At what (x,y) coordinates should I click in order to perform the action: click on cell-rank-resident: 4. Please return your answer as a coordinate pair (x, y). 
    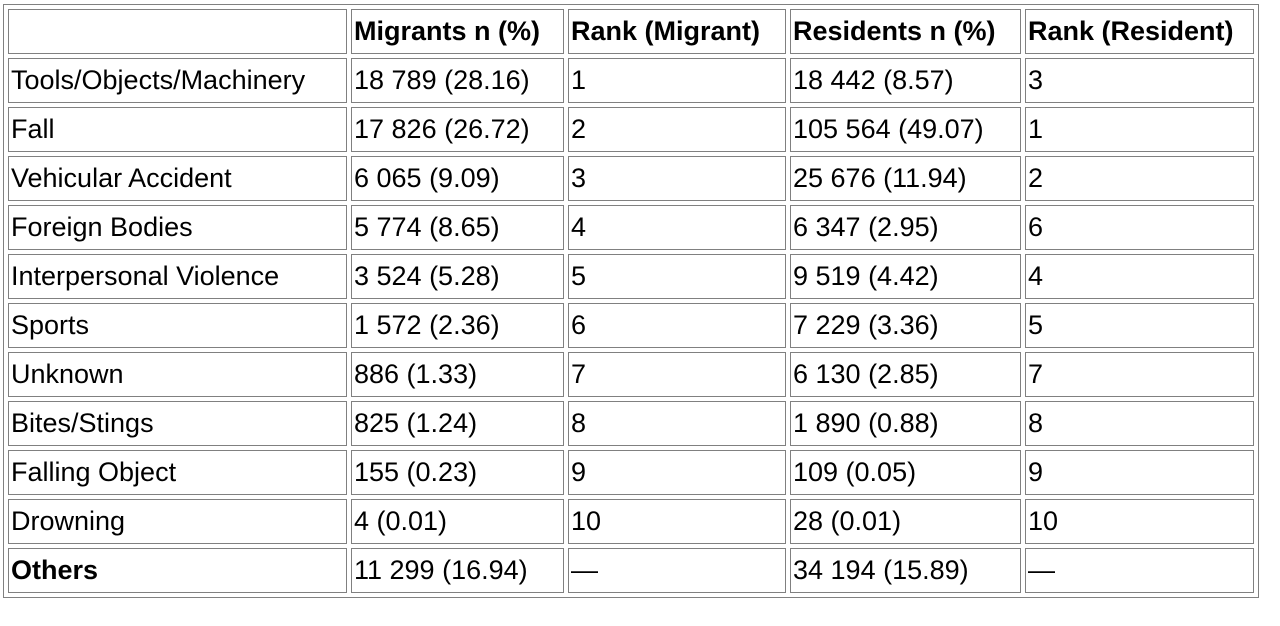
    Looking at the image, I should click on (1139, 276).